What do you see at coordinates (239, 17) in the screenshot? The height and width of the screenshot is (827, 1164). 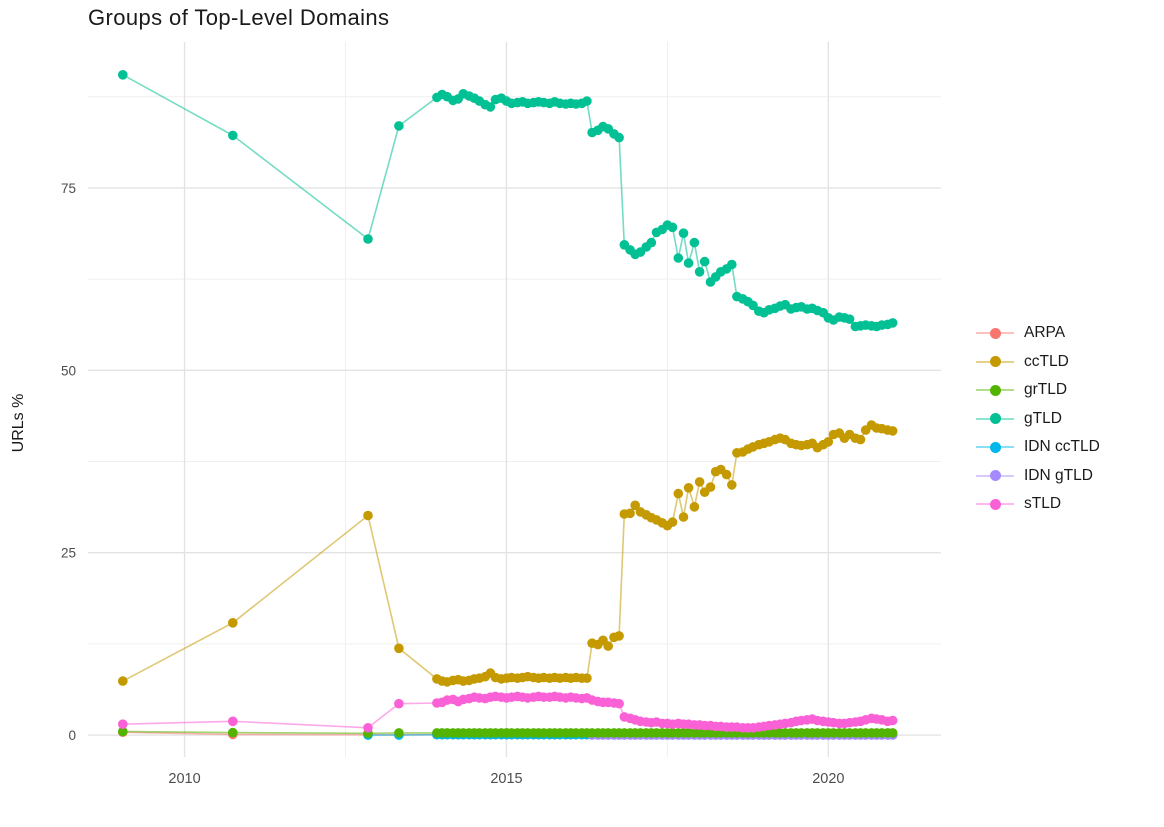 I see `chart-title: Groups of Top-Level Domains` at bounding box center [239, 17].